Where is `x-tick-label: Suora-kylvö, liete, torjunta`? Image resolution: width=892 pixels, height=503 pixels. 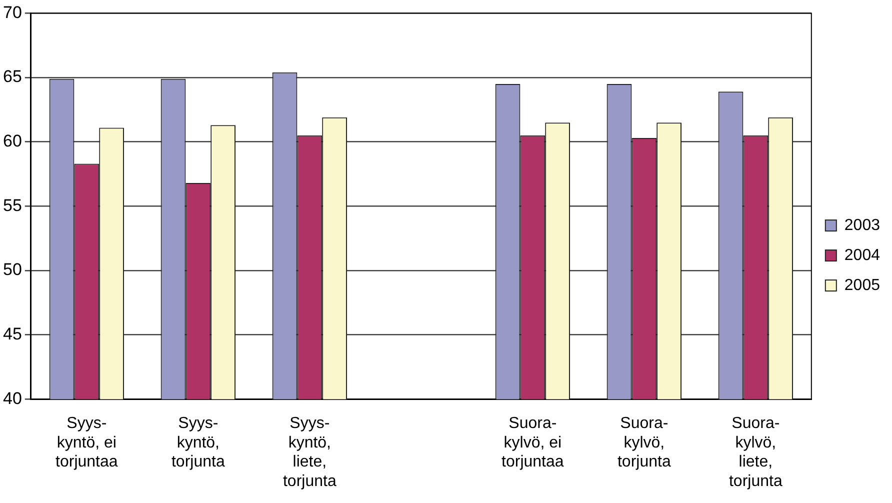 x-tick-label: Suora-kylvö, liete, torjunta is located at coordinates (755, 452).